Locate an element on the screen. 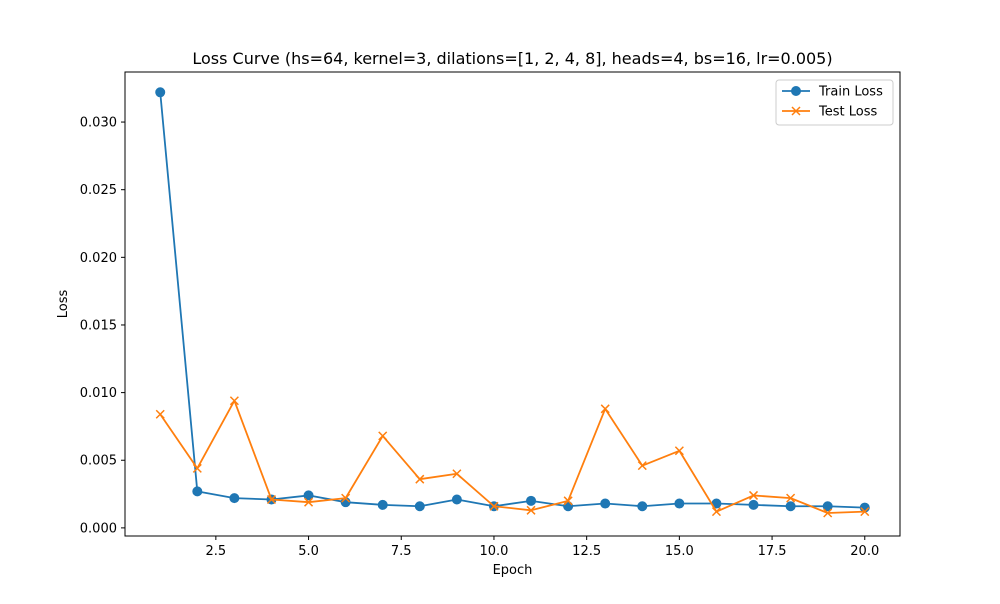  y-tick-label: 0.010 is located at coordinates (98, 393).